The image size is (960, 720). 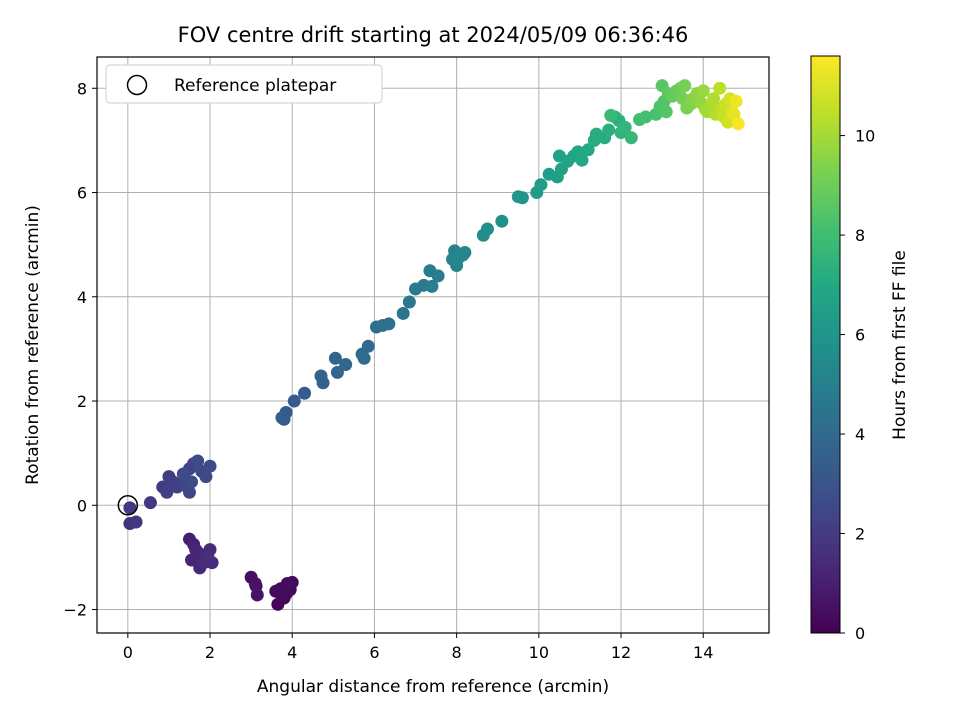 I want to click on colorbar-label: Hours from first FF file, so click(x=900, y=345).